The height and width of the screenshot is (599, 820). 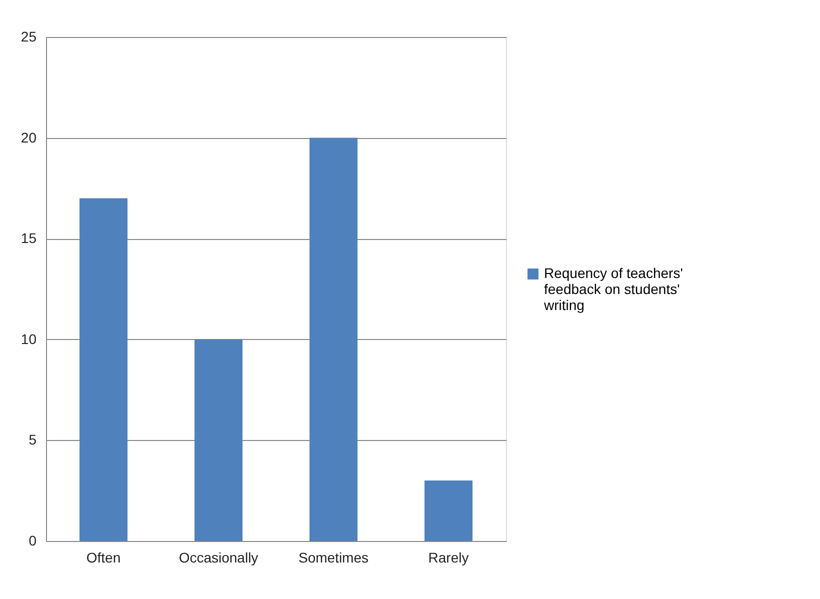 I want to click on x-tick-label: Sometimes, so click(x=333, y=558).